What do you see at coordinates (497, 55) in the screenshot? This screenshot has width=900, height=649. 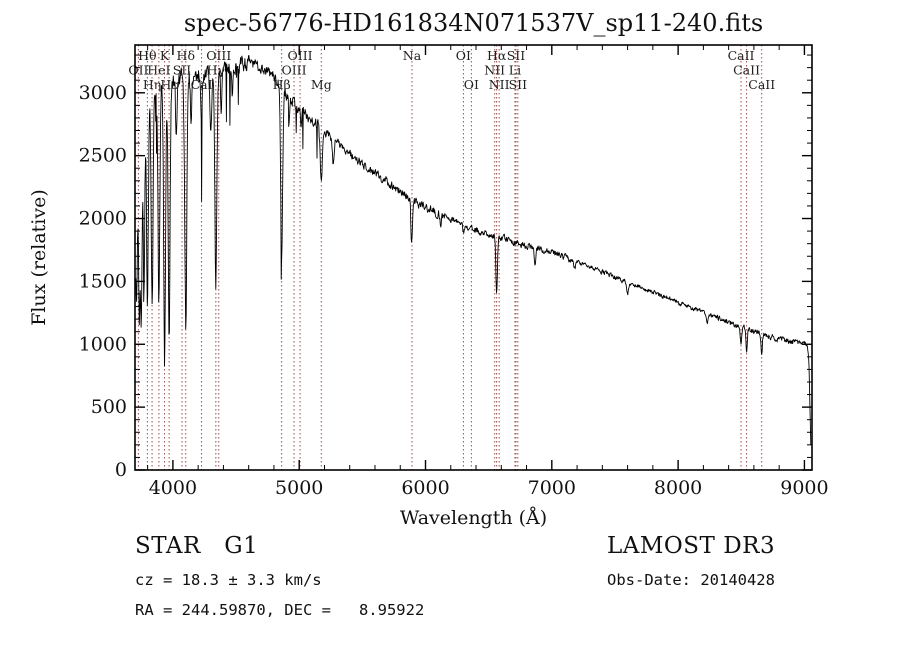 I see `spectral-line-label: Hα` at bounding box center [497, 55].